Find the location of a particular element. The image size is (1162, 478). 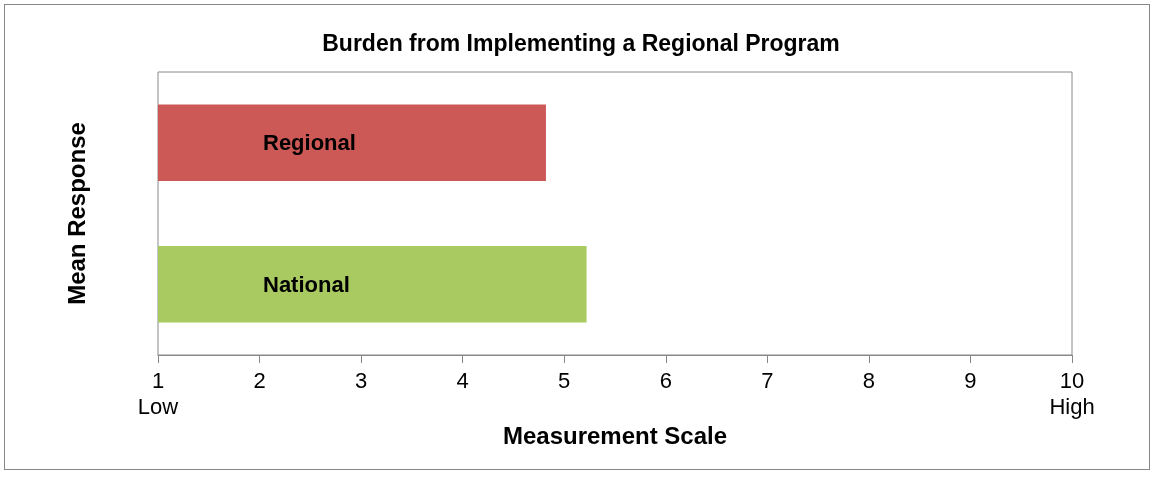

chart-title: Burden from Implementing a Regional Program is located at coordinates (581, 42).